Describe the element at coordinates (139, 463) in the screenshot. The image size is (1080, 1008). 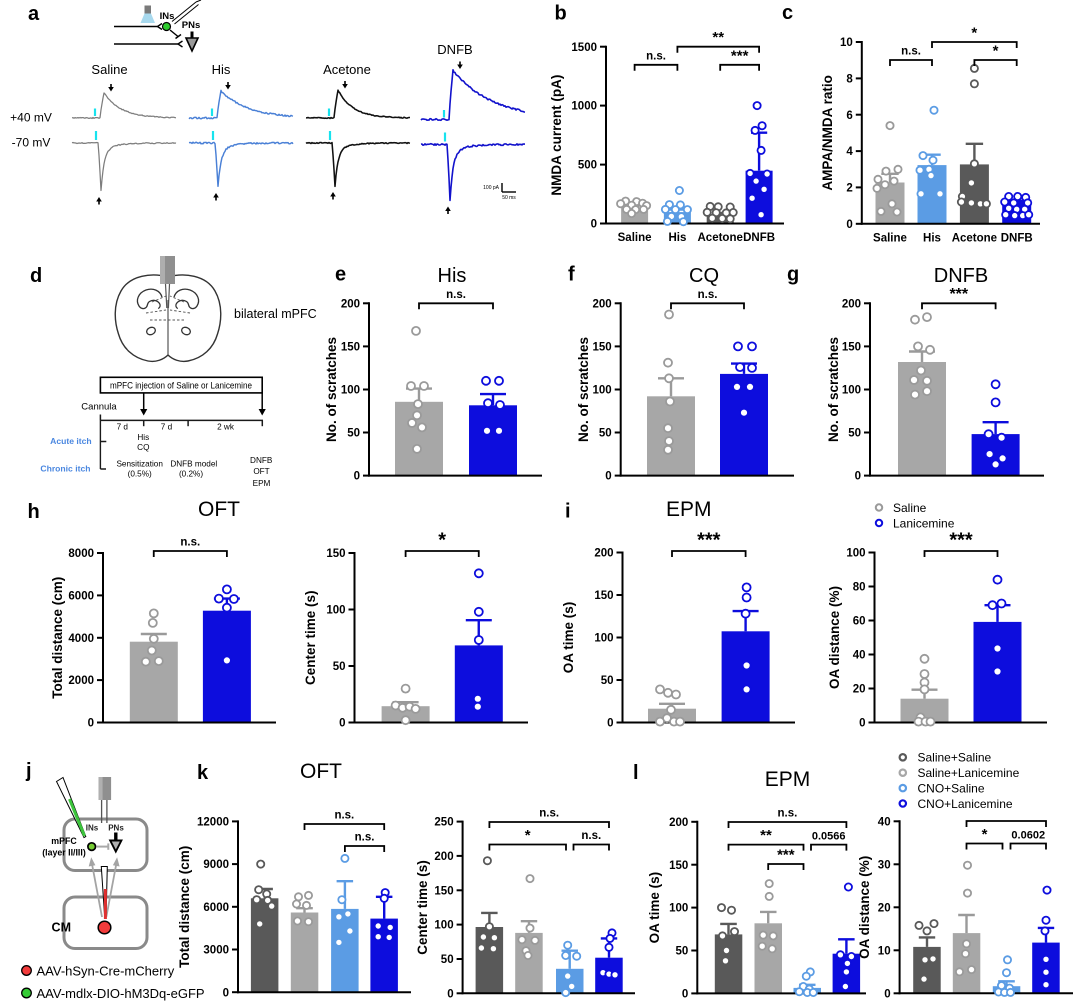
I see `svg-text: Sensitization` at that location.